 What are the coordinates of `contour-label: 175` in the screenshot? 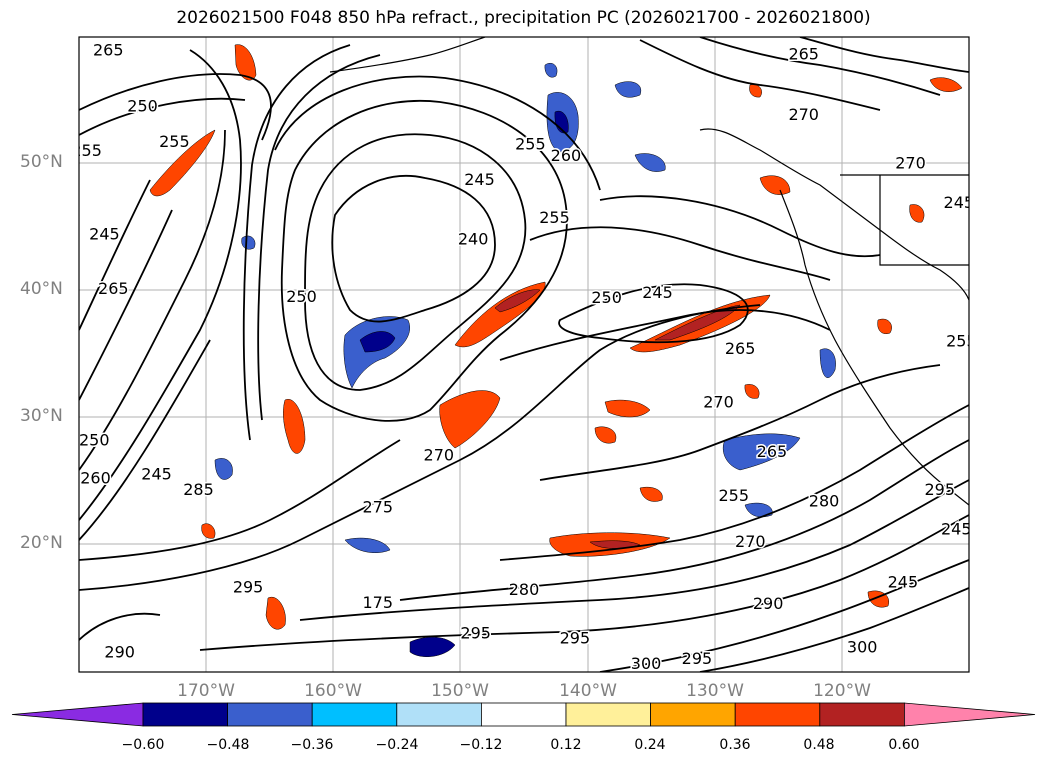 It's located at (378, 602).